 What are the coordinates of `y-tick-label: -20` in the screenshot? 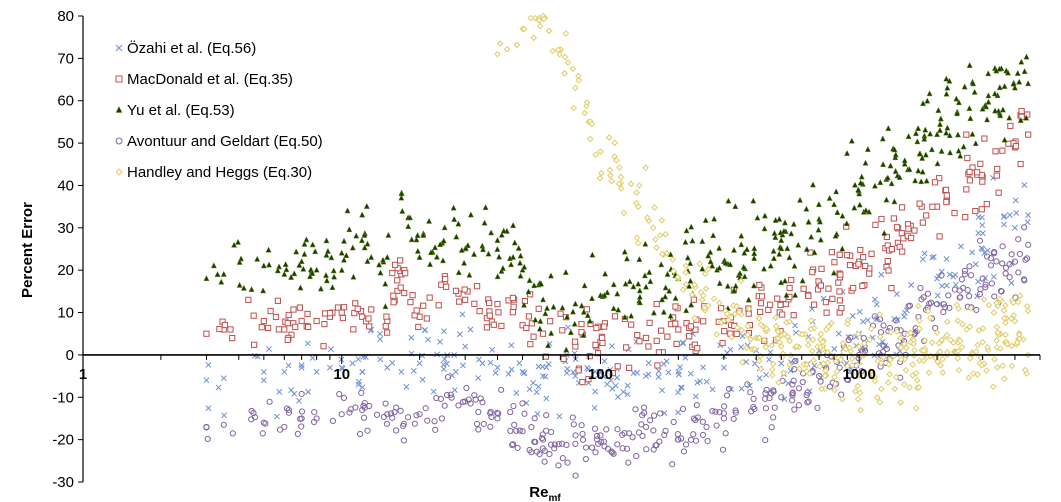 It's located at (63, 440).